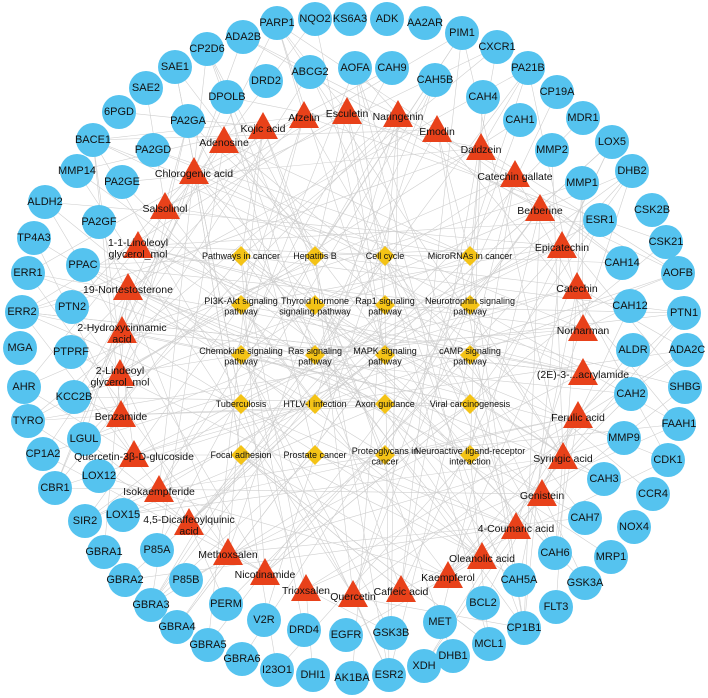 This screenshot has height=698, width=708. I want to click on target-label: CBR1, so click(54, 488).